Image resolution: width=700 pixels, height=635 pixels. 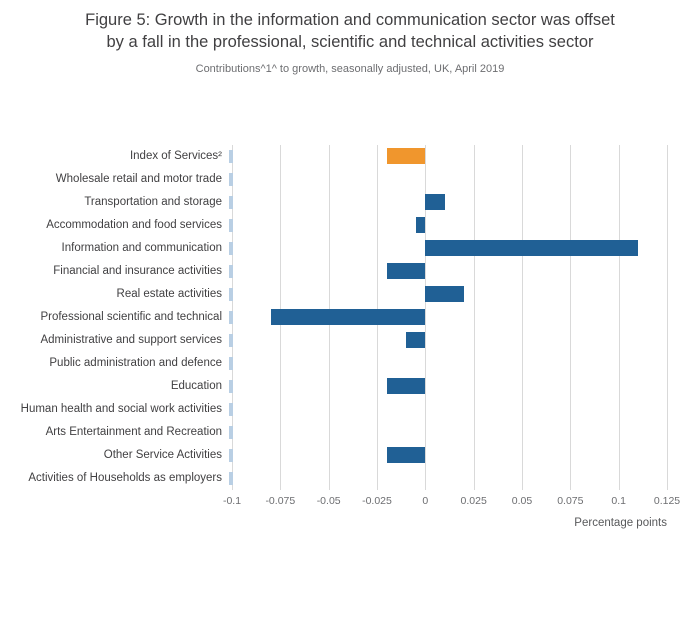 What do you see at coordinates (522, 500) in the screenshot?
I see `x-tick-label: 0.05` at bounding box center [522, 500].